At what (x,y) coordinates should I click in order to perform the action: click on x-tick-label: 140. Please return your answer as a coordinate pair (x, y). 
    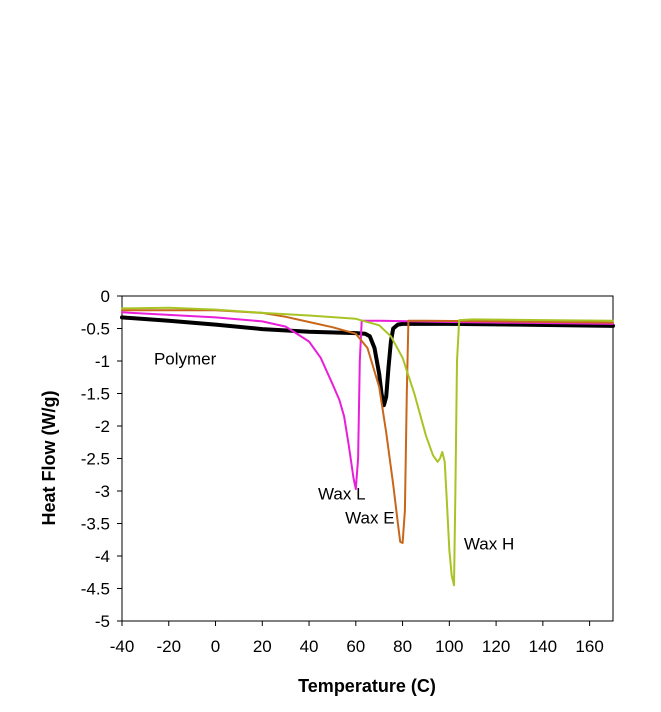
    Looking at the image, I should click on (543, 646).